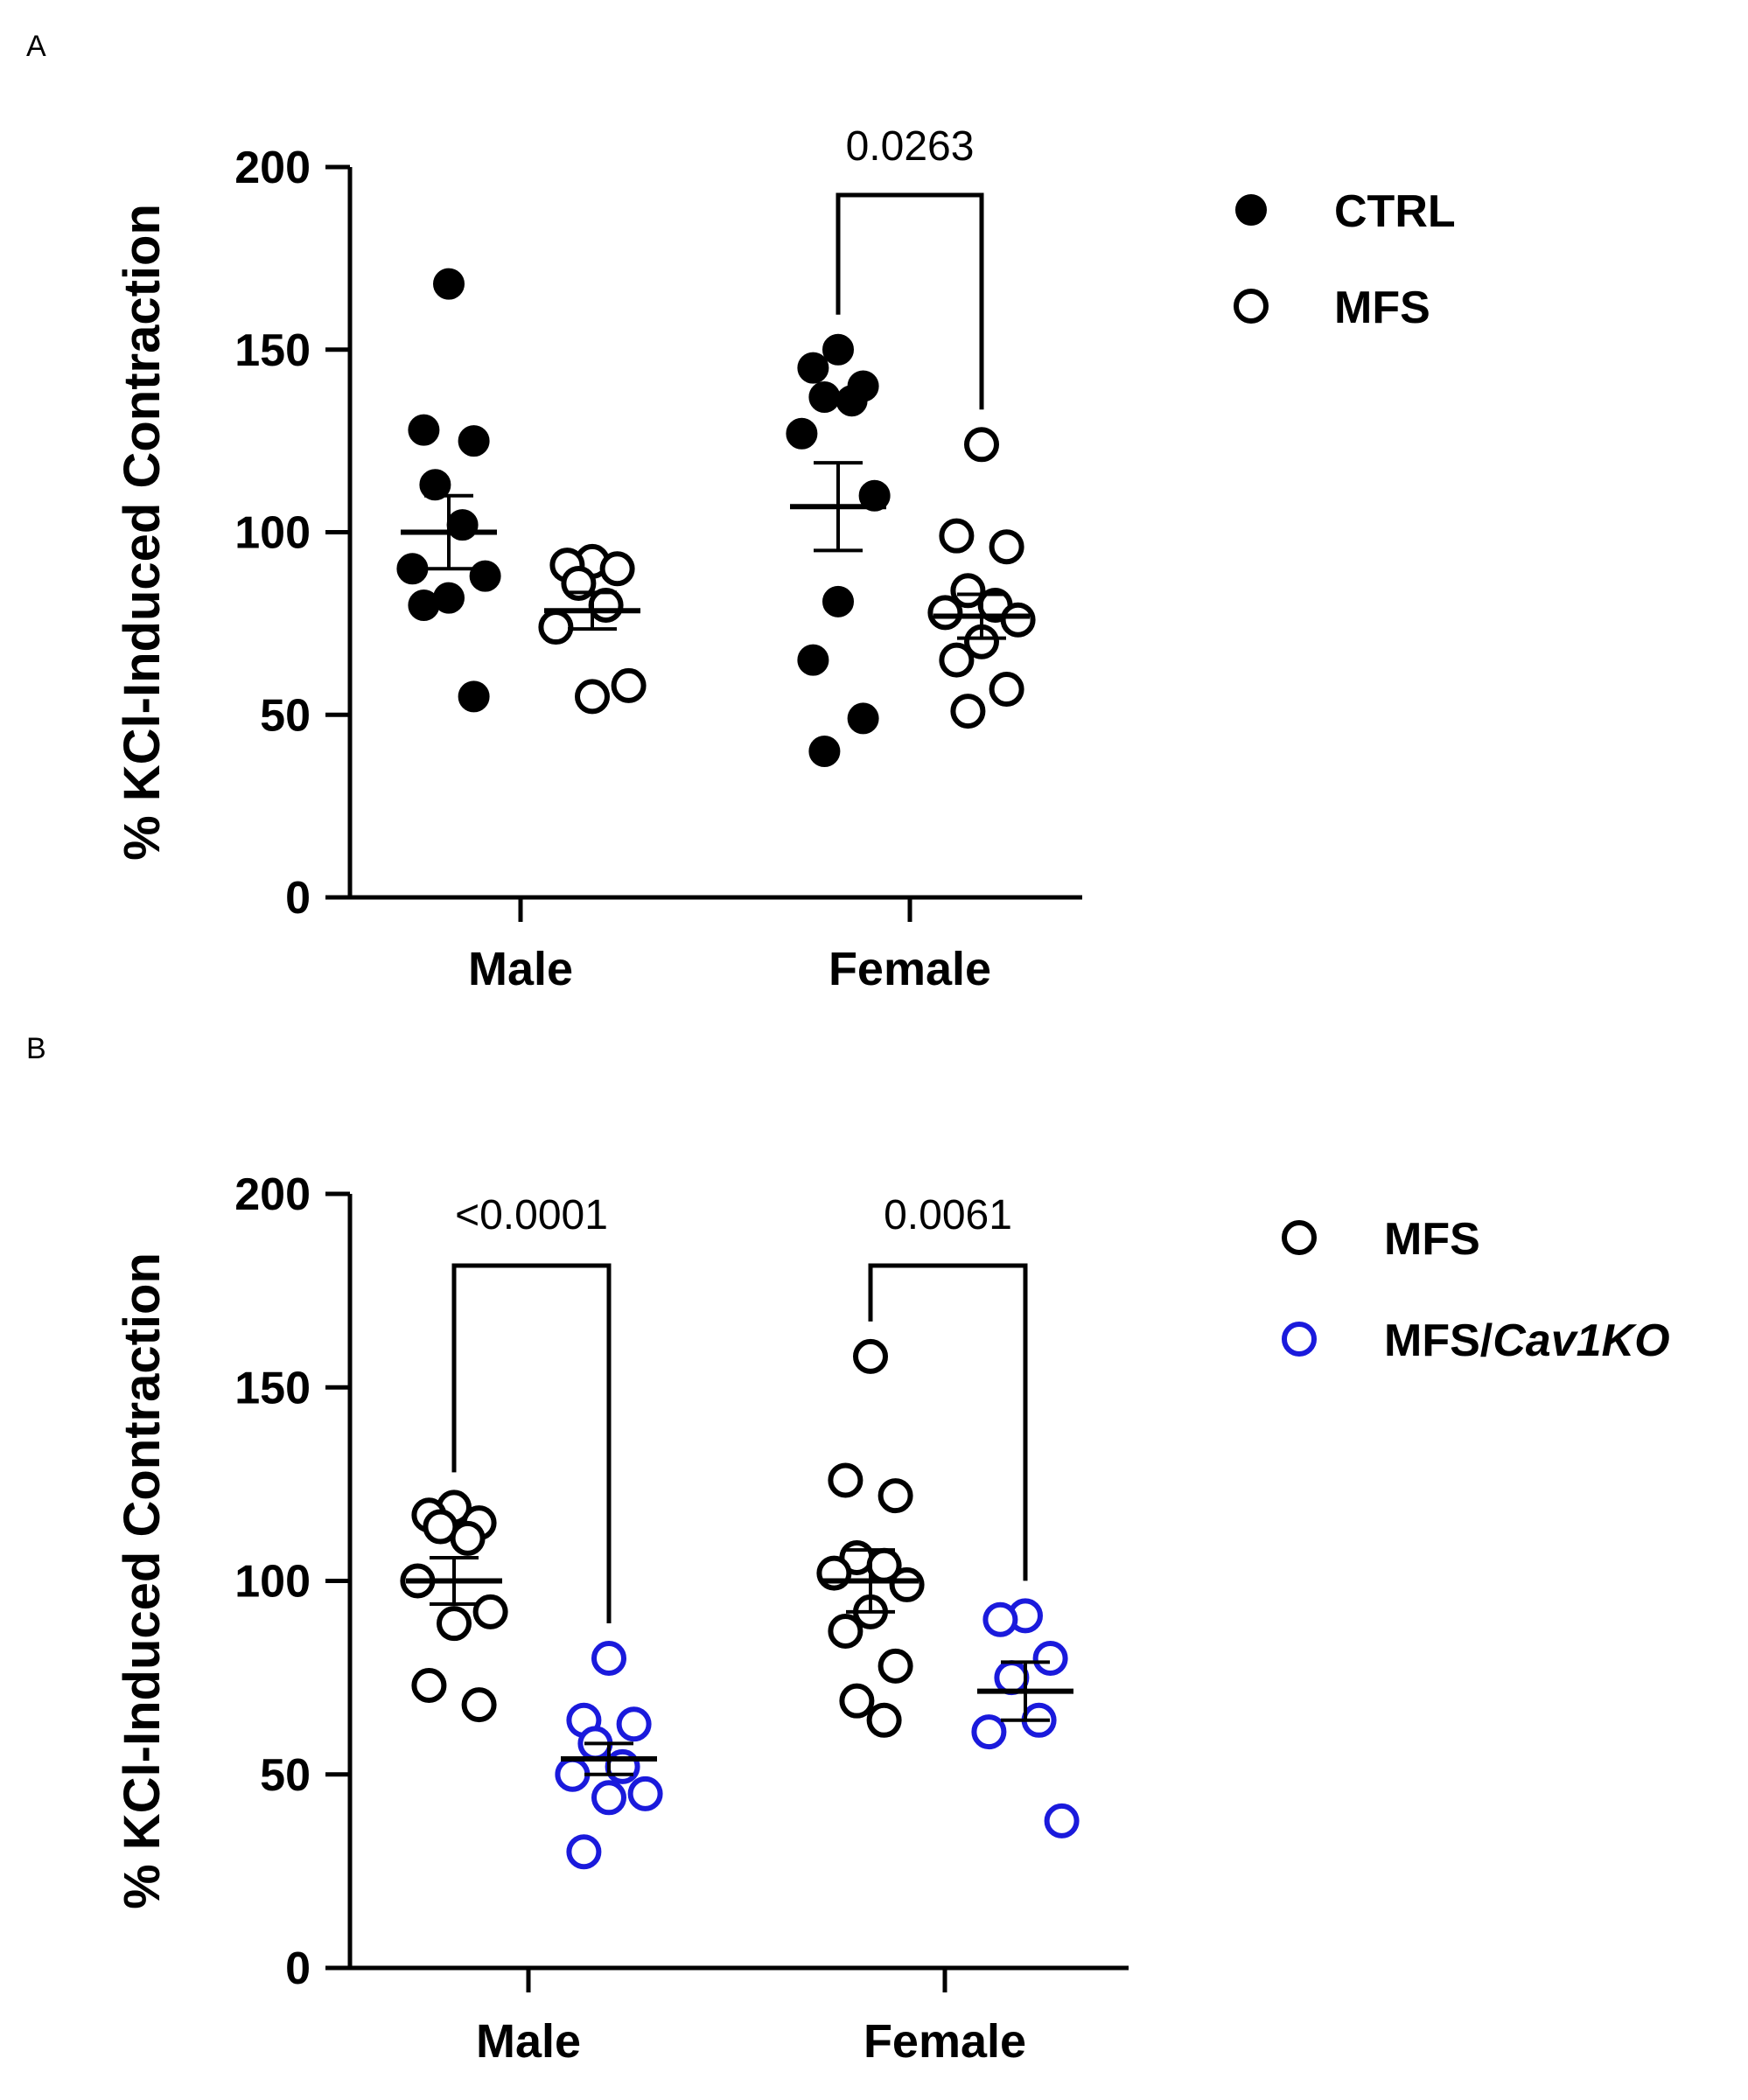 Image resolution: width=1748 pixels, height=2100 pixels. Describe the element at coordinates (1439, 1340) in the screenshot. I see `legend-label-prefix: MFS/` at that location.